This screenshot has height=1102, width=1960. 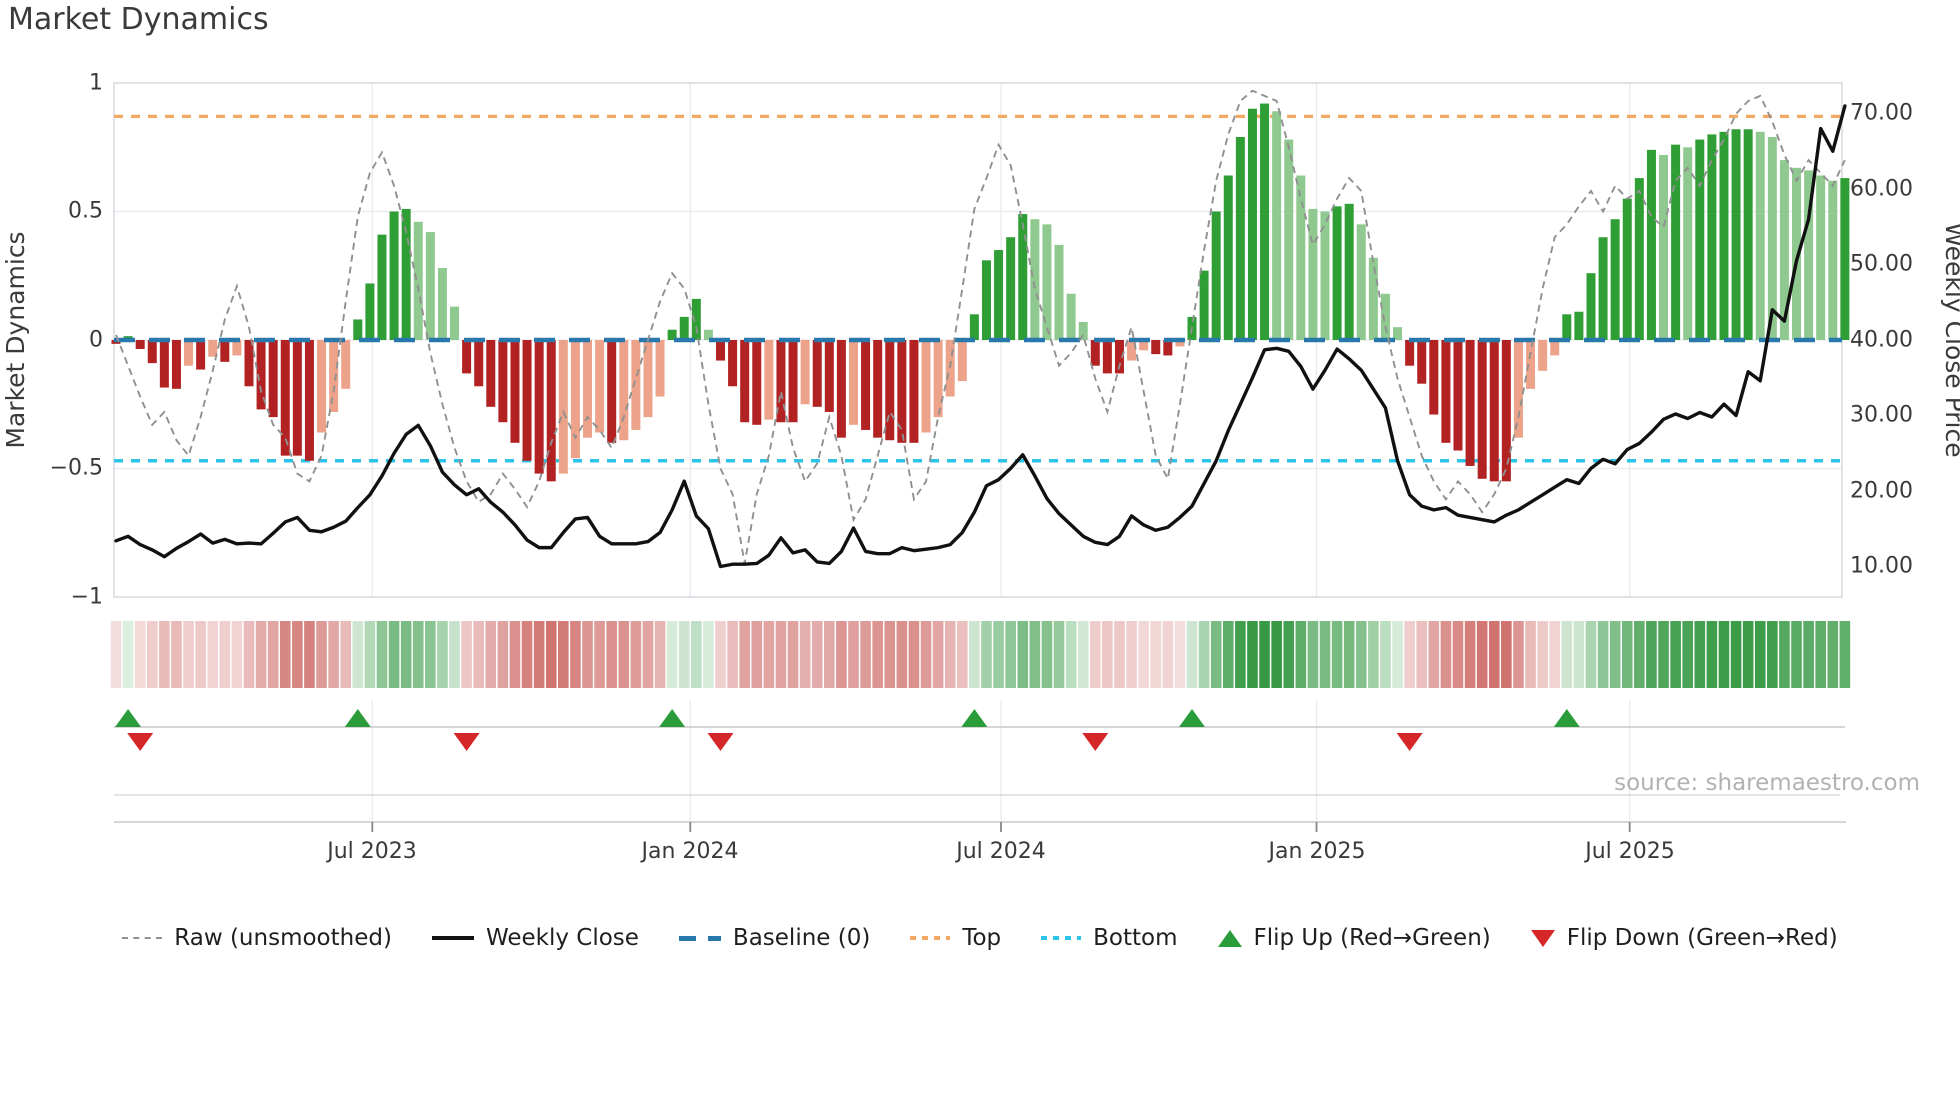 I want to click on right-tick: 30.00, so click(x=1881, y=415).